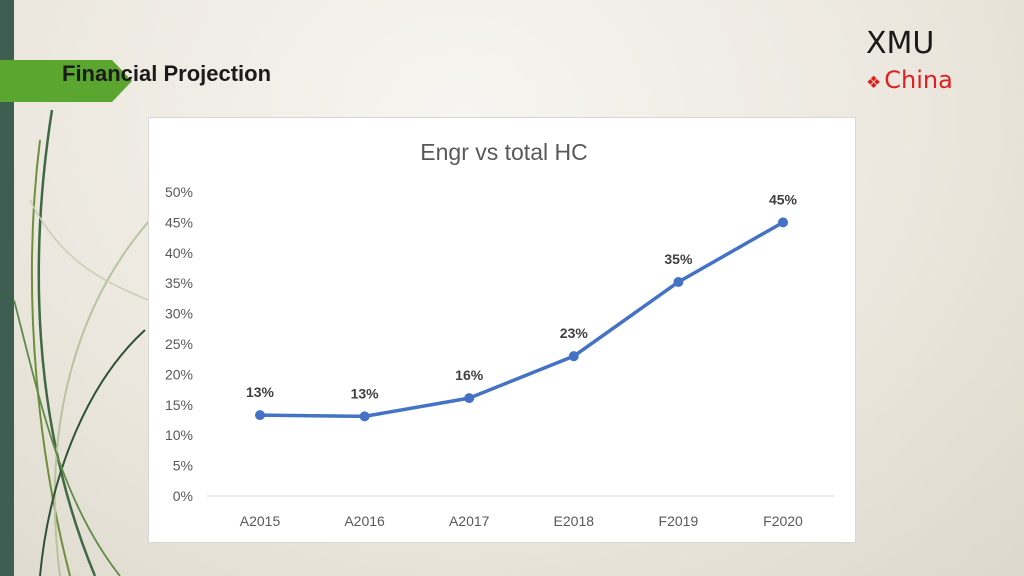  Describe the element at coordinates (179, 253) in the screenshot. I see `y-tick-label: 40%` at that location.